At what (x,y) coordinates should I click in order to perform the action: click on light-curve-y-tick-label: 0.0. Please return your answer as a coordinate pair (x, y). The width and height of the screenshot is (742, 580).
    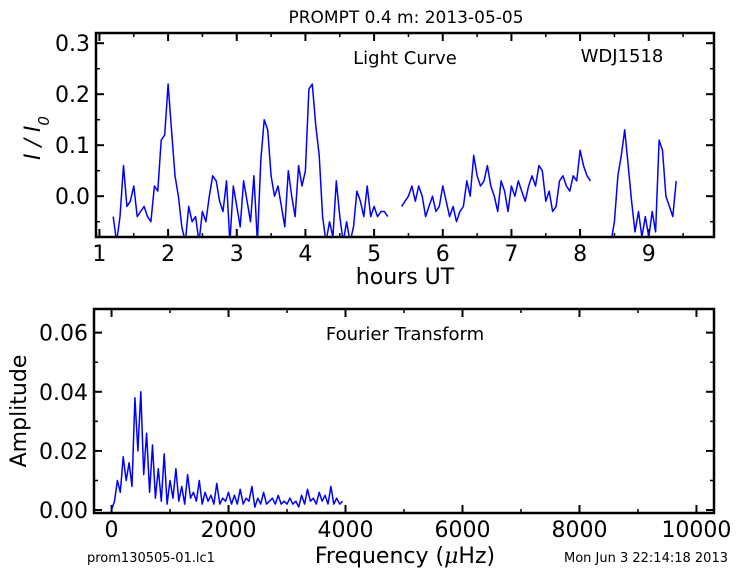
    Looking at the image, I should click on (72, 197).